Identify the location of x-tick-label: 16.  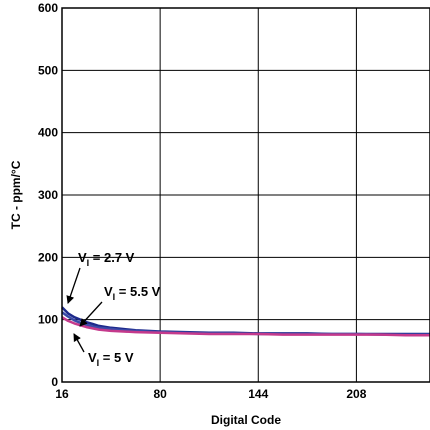
(62, 394).